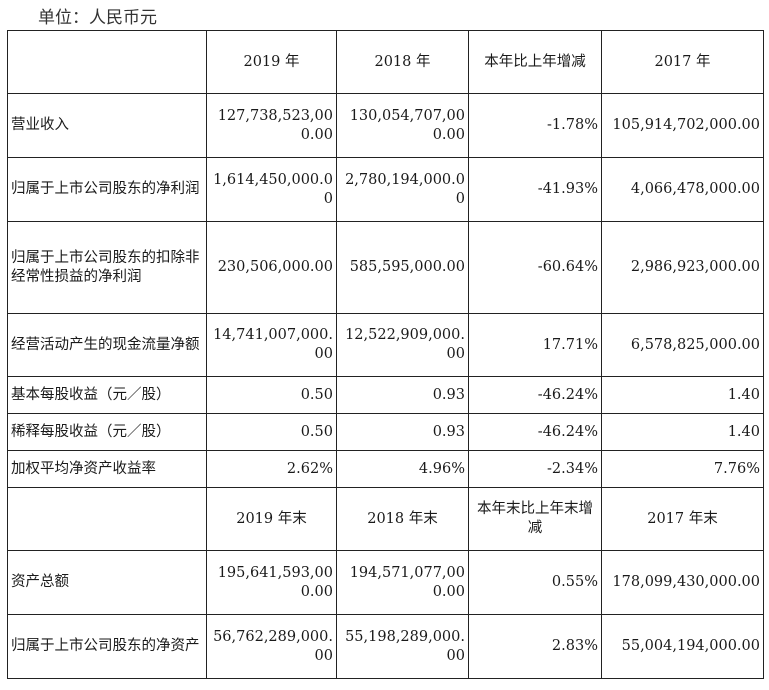  Describe the element at coordinates (107, 125) in the screenshot. I see `row-label: 营业收入` at that location.